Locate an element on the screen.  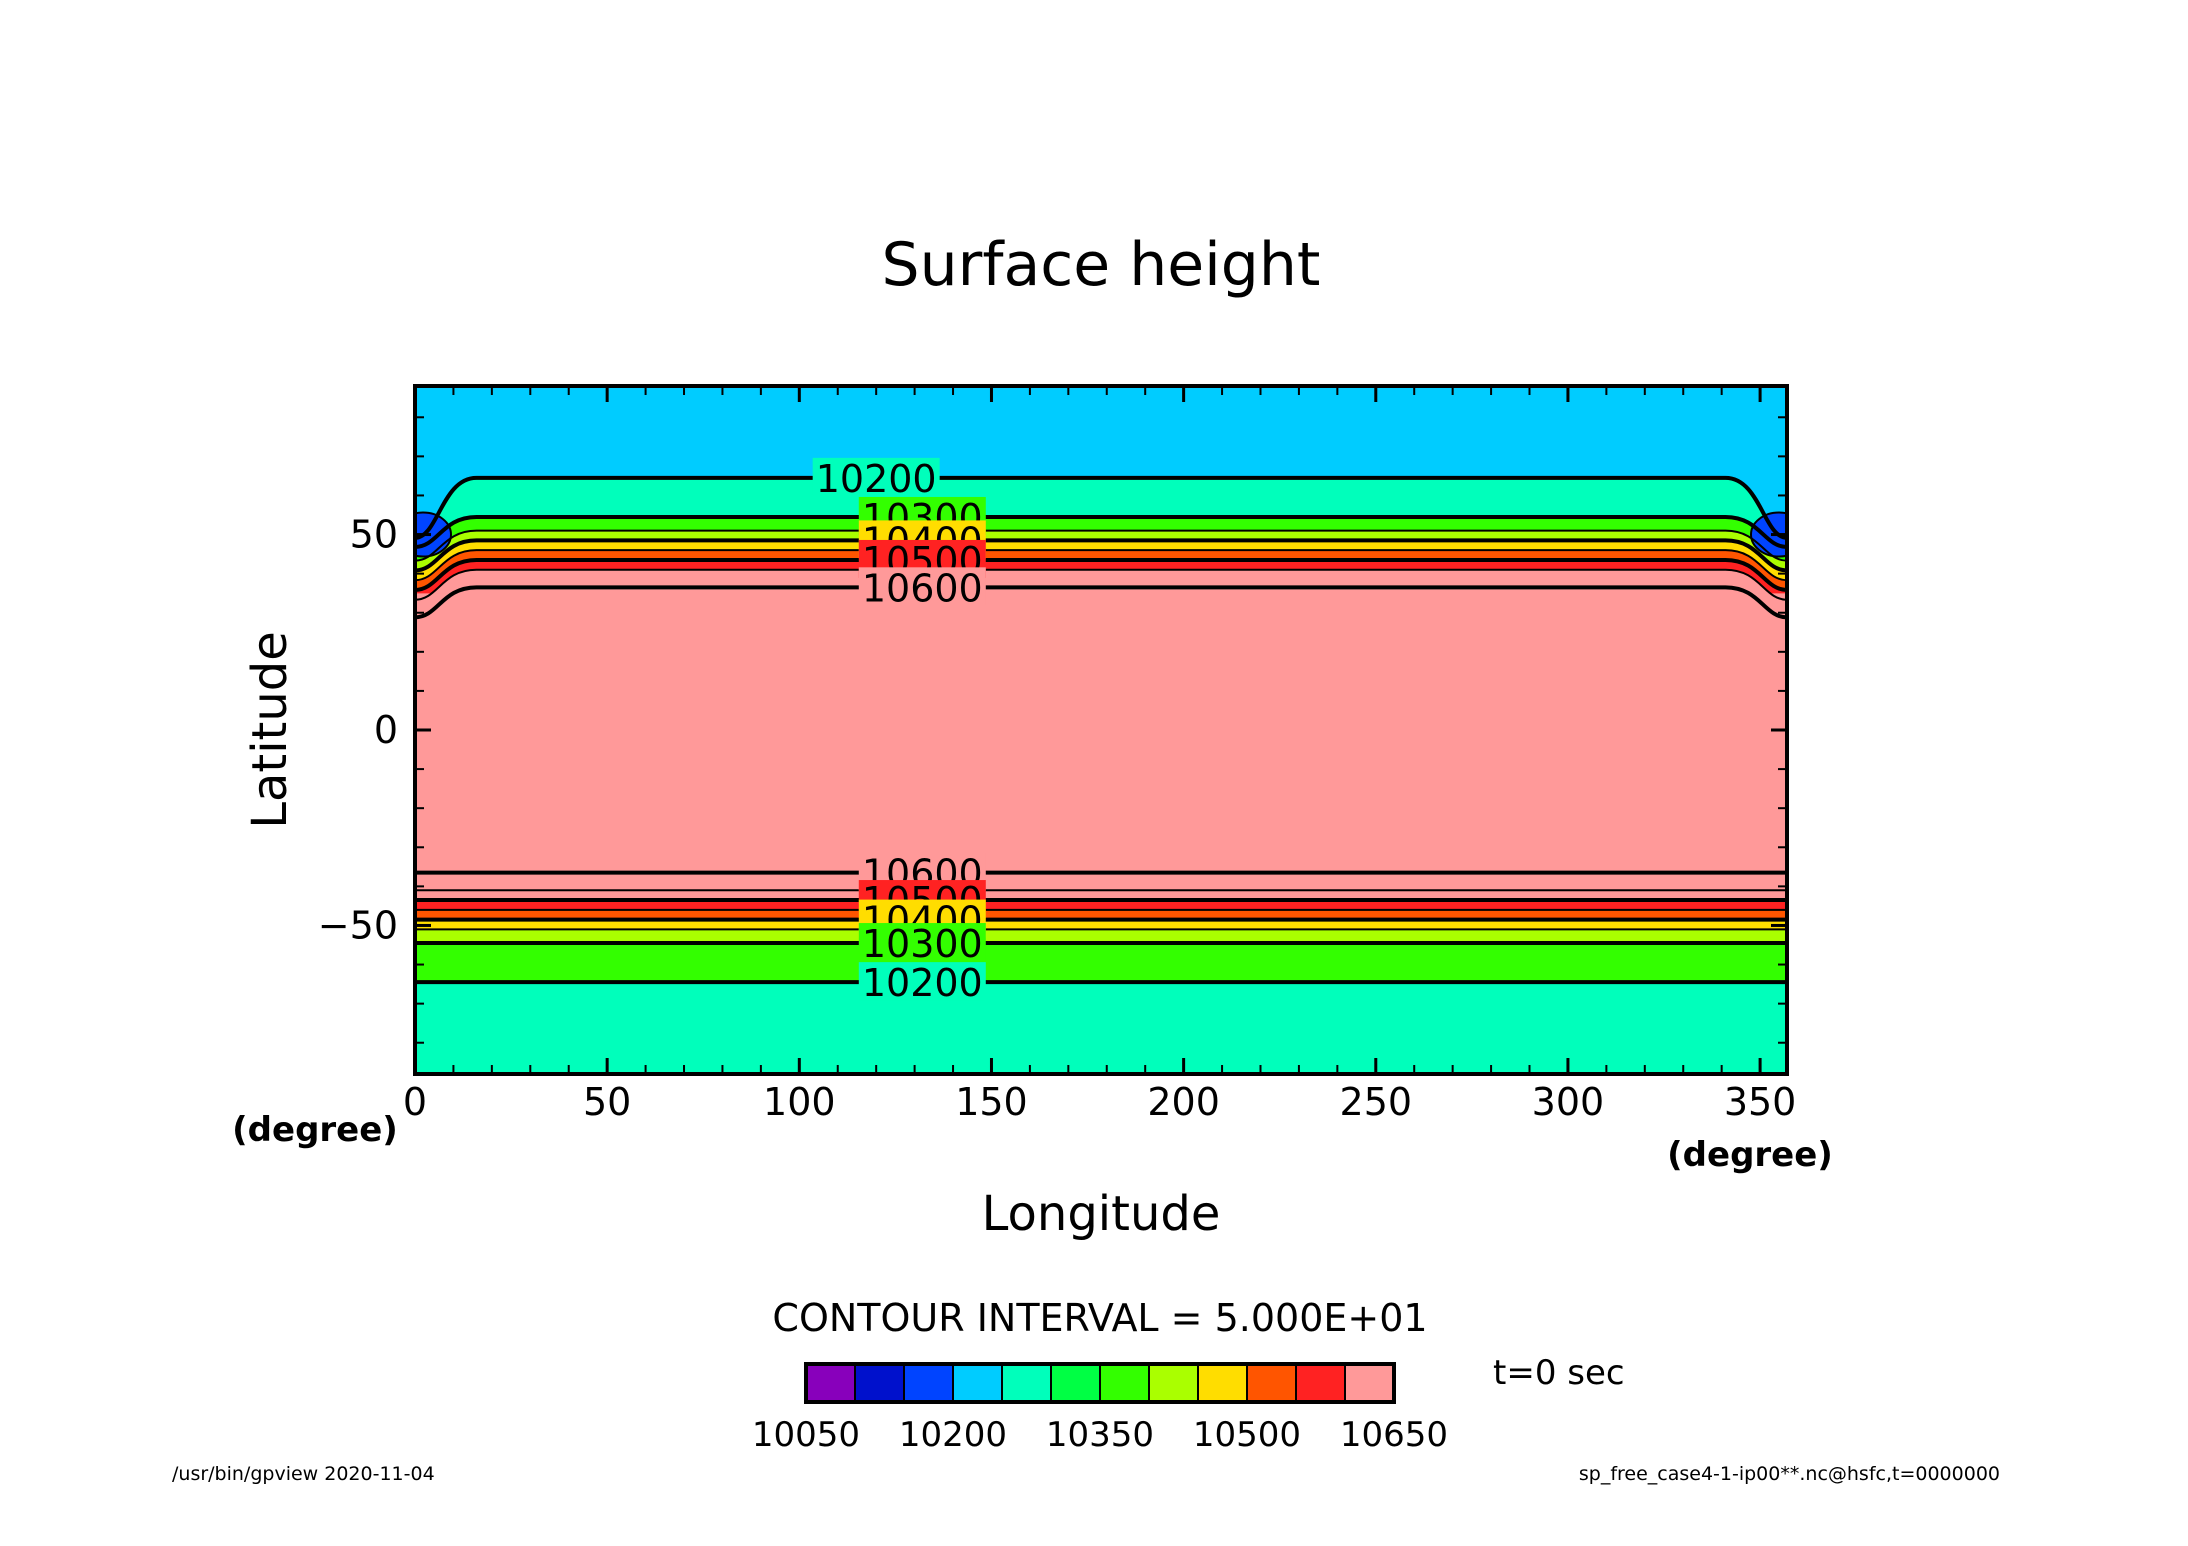
y-tick-label: 50 is located at coordinates (374, 535).